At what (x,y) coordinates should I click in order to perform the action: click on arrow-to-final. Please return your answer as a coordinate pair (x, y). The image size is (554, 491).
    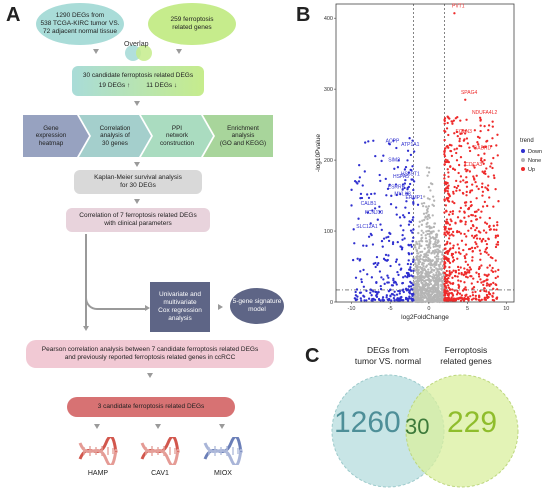
    Looking at the image, I should click on (150, 375).